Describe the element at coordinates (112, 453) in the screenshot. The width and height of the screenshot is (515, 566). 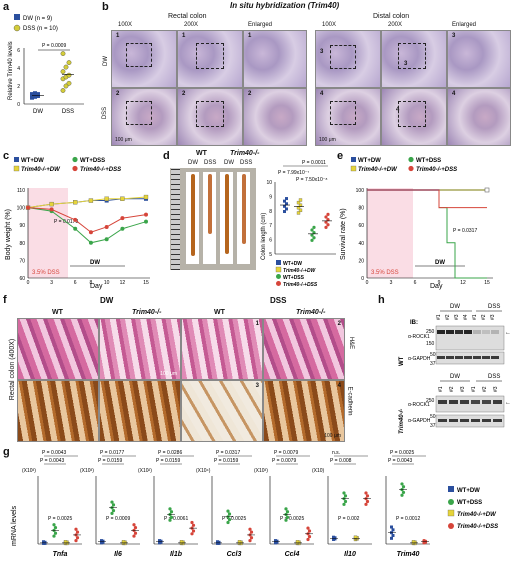
I see `g-pvalue: P = 0.0177` at that location.